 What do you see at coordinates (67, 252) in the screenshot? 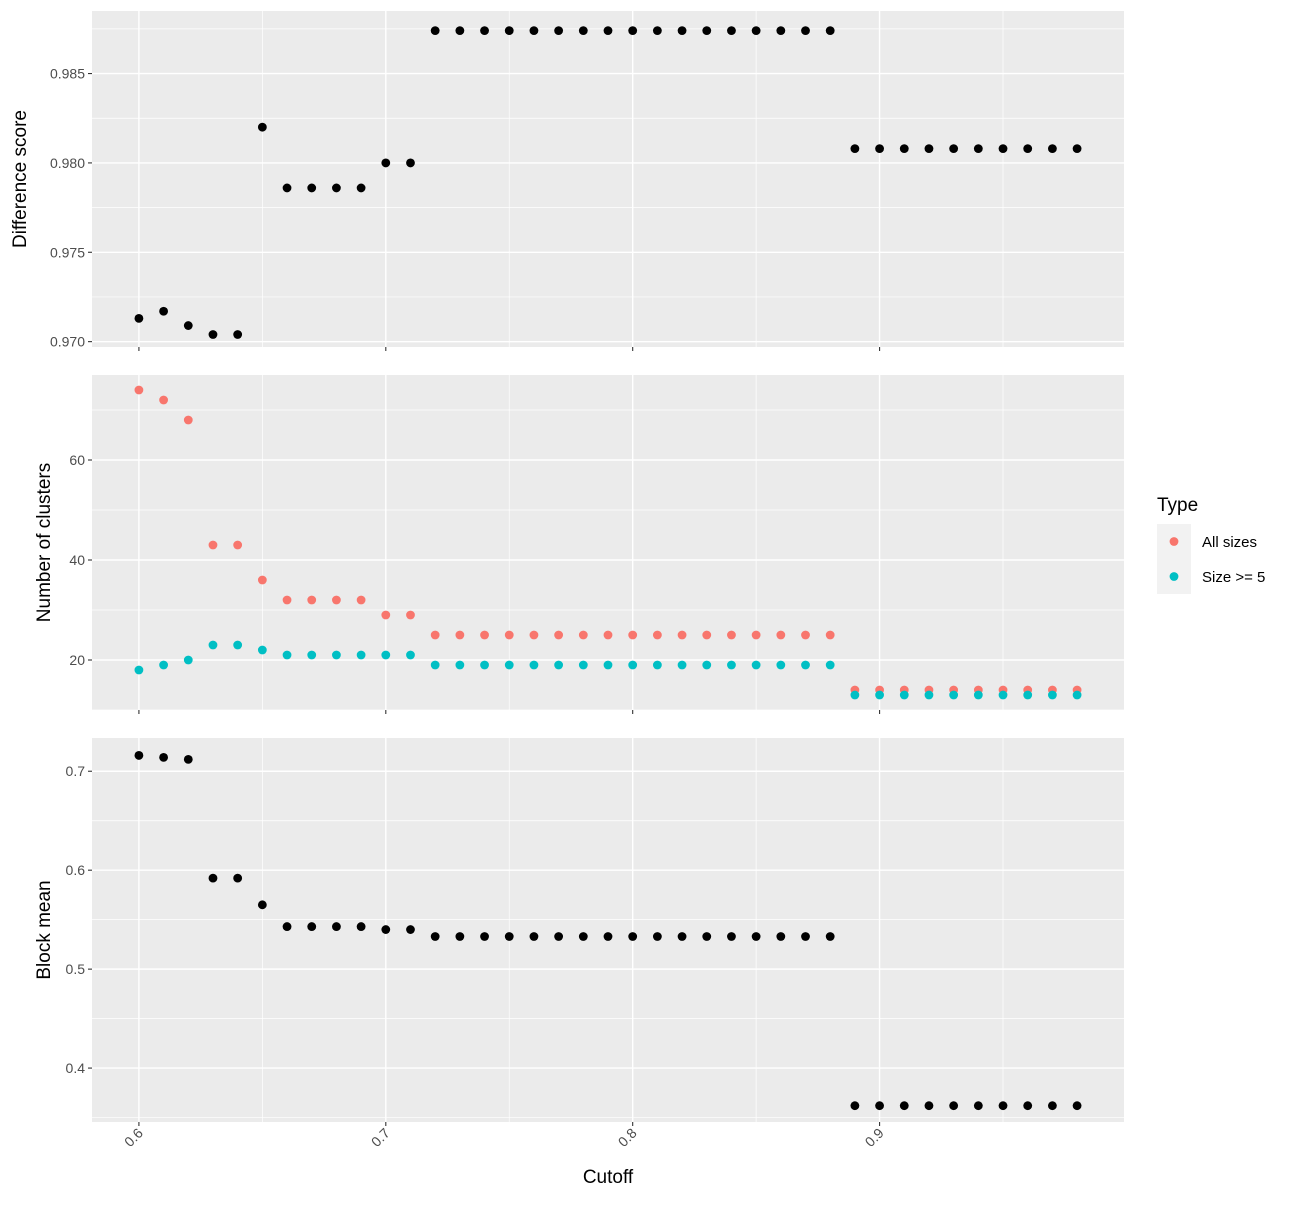
I see `y-tick-label: 0.975` at bounding box center [67, 252].